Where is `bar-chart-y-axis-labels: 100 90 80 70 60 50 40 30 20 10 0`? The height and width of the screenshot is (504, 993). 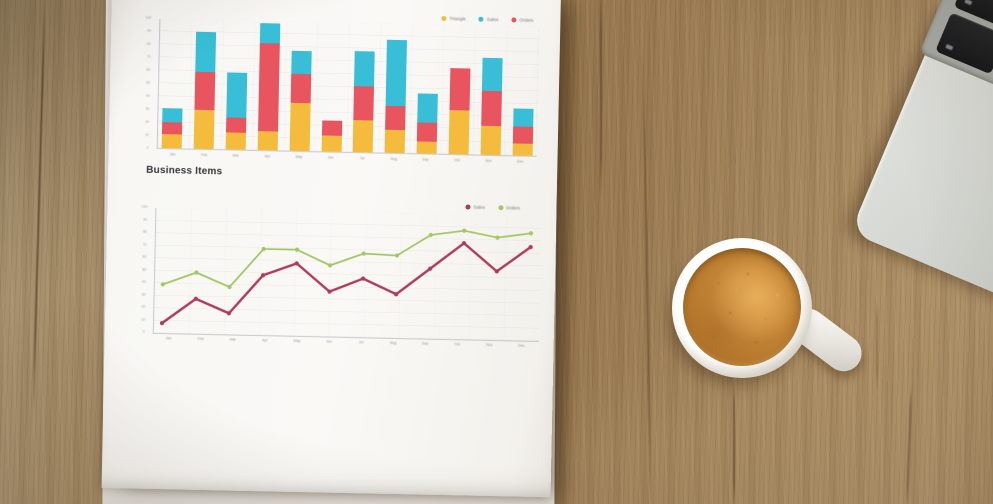
bar-chart-y-axis-labels: 100 90 80 70 60 50 40 30 20 10 0 is located at coordinates (142, 82).